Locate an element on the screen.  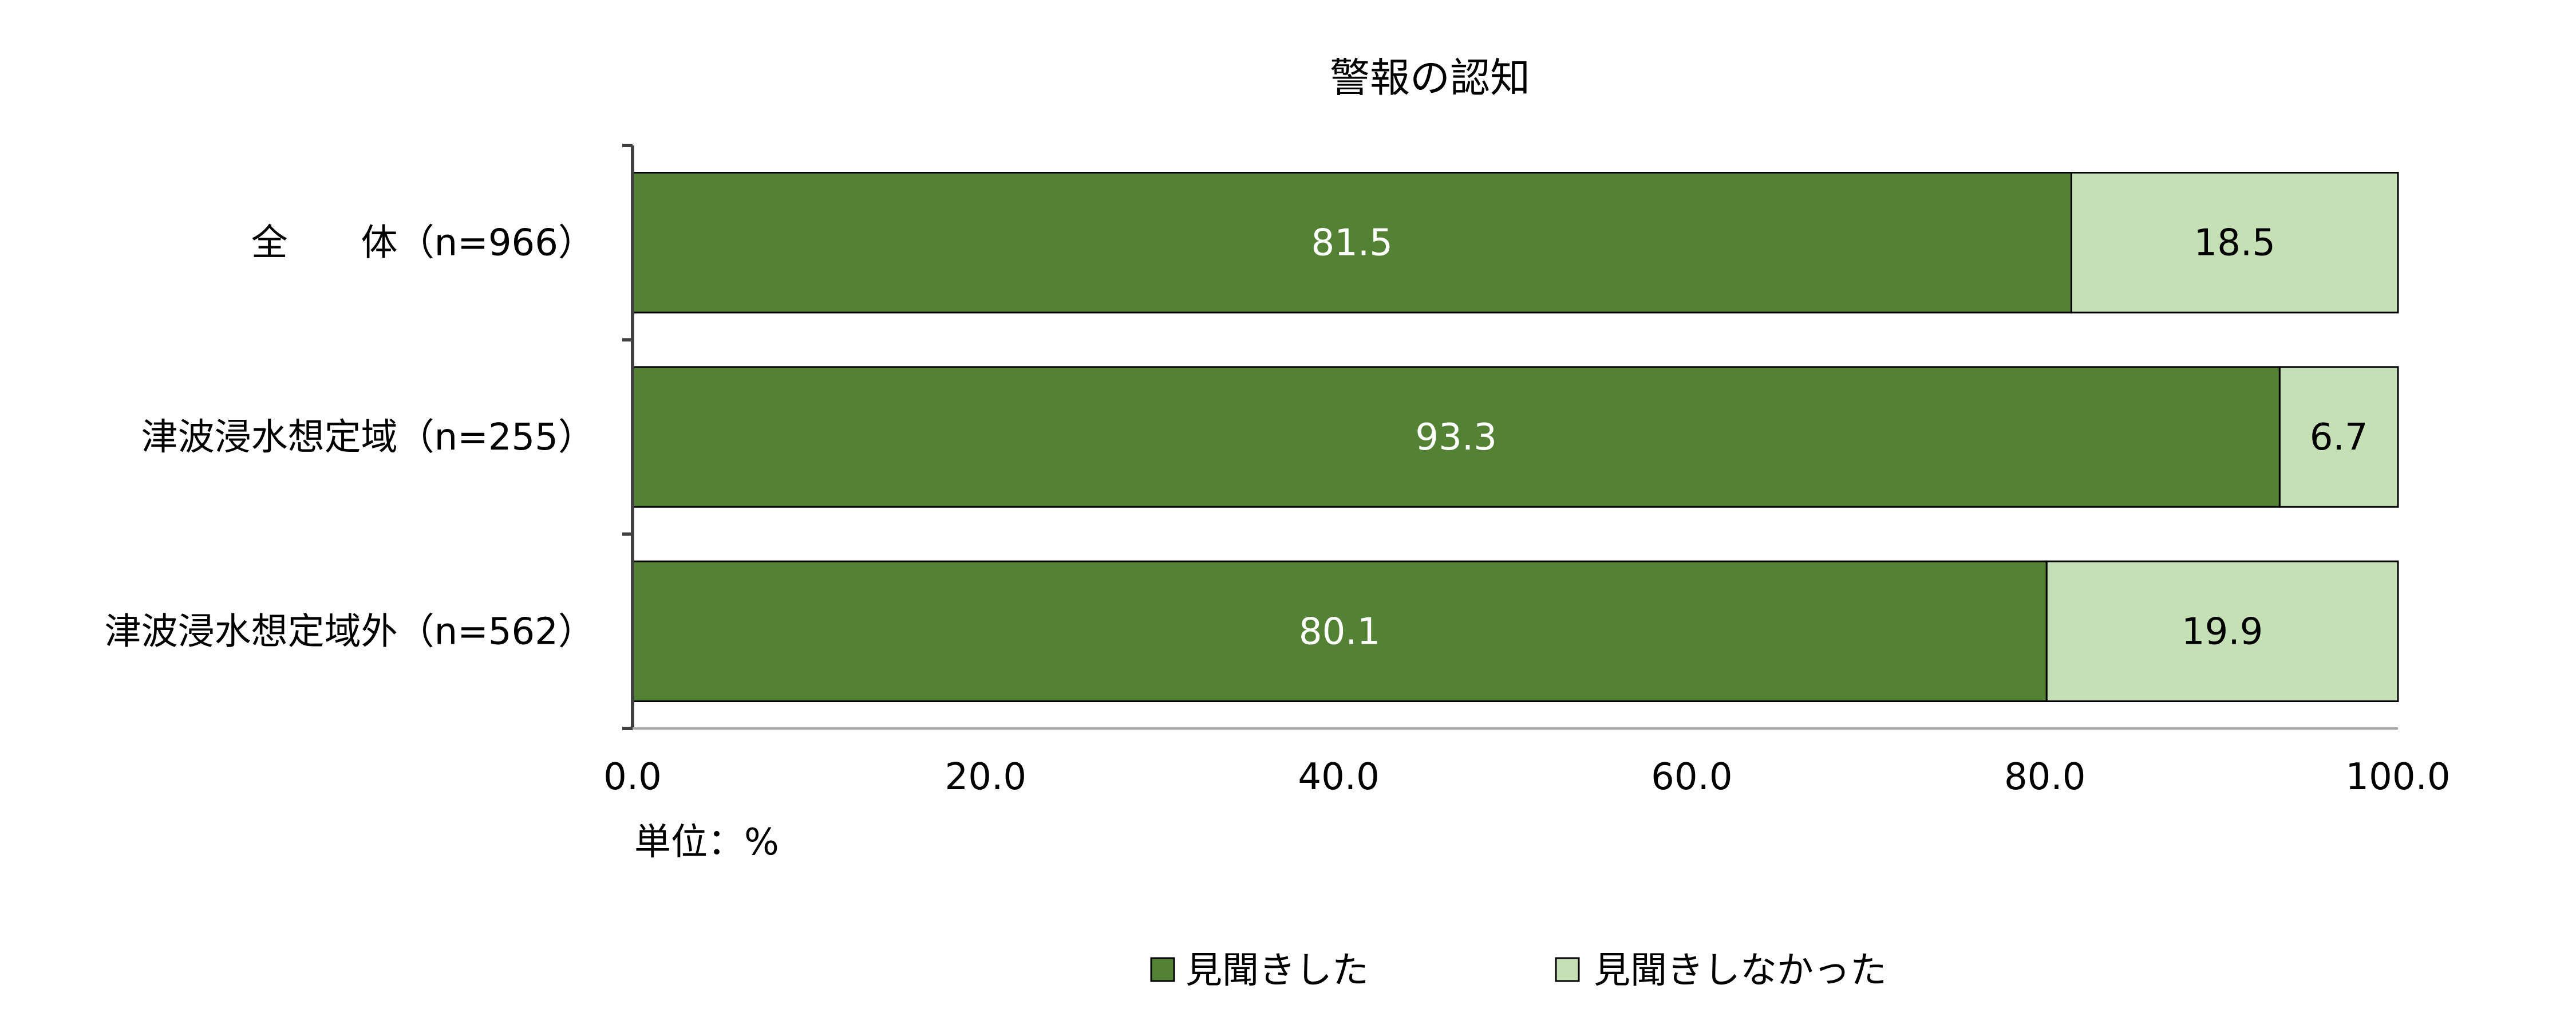
category-label: 津波浸水想定域外（n=562） is located at coordinates (350, 631).